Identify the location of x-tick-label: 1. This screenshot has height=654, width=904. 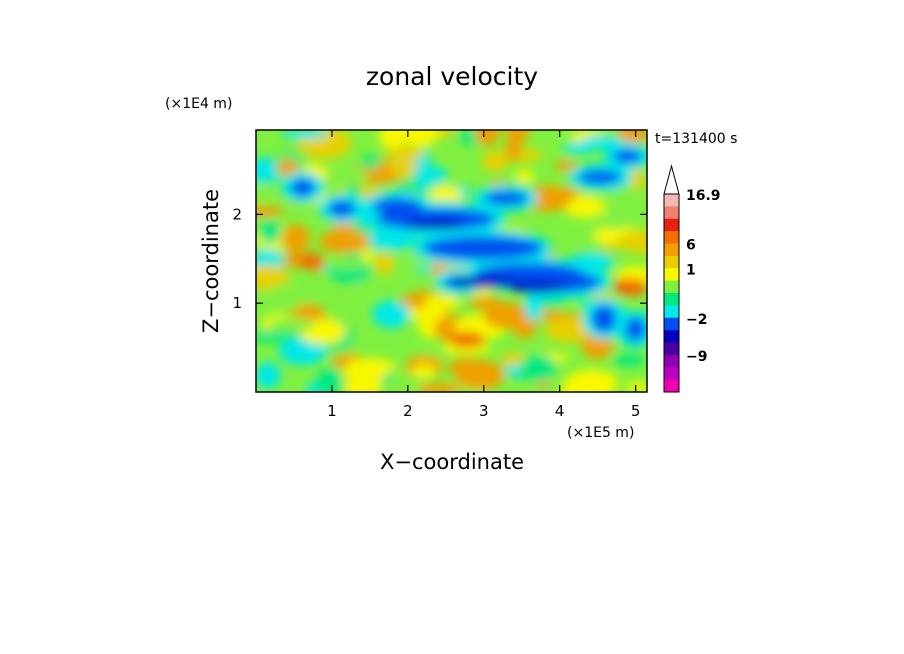
(332, 411).